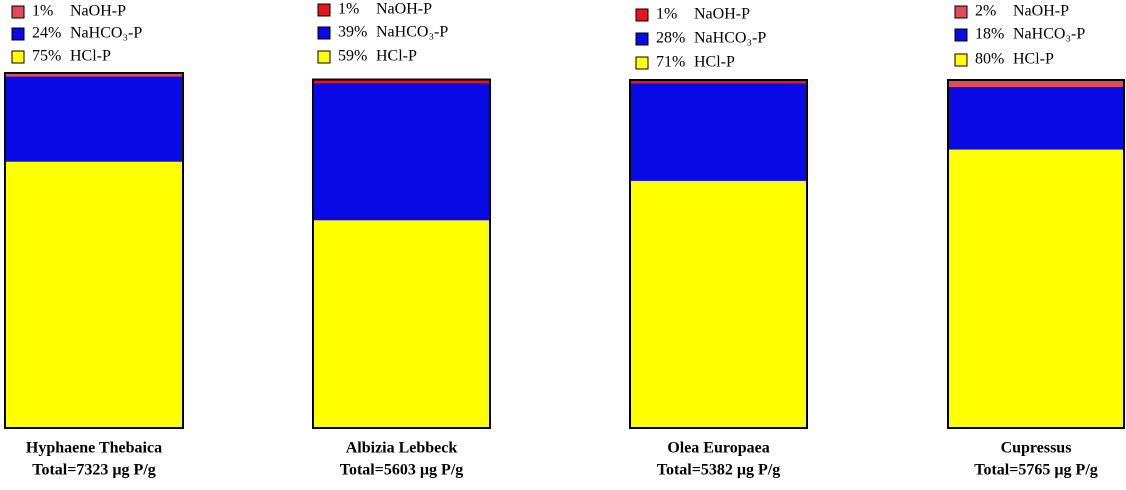 Image resolution: width=1126 pixels, height=490 pixels. Describe the element at coordinates (719, 470) in the screenshot. I see `chart-subtitle: Total=5382 µg P/g` at that location.